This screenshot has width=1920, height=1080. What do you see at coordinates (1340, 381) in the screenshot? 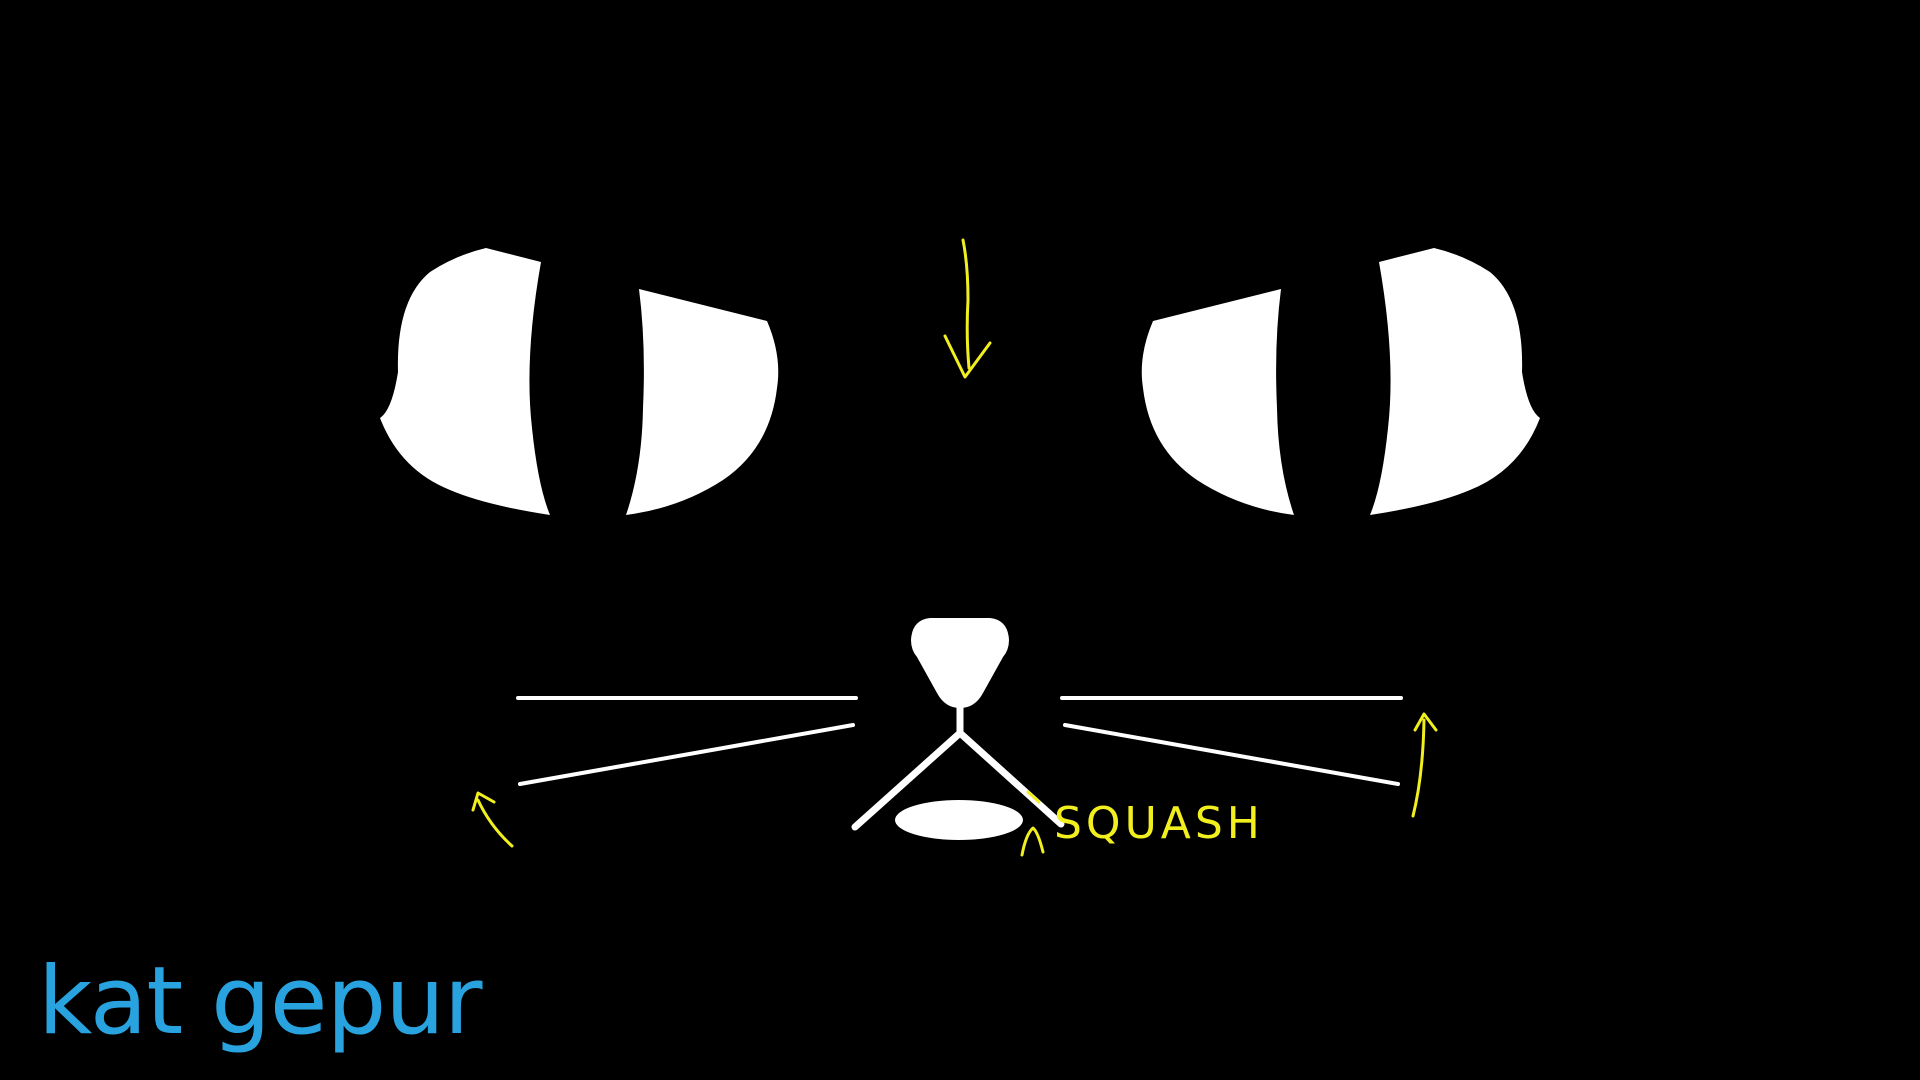
I see `right-eye` at bounding box center [1340, 381].